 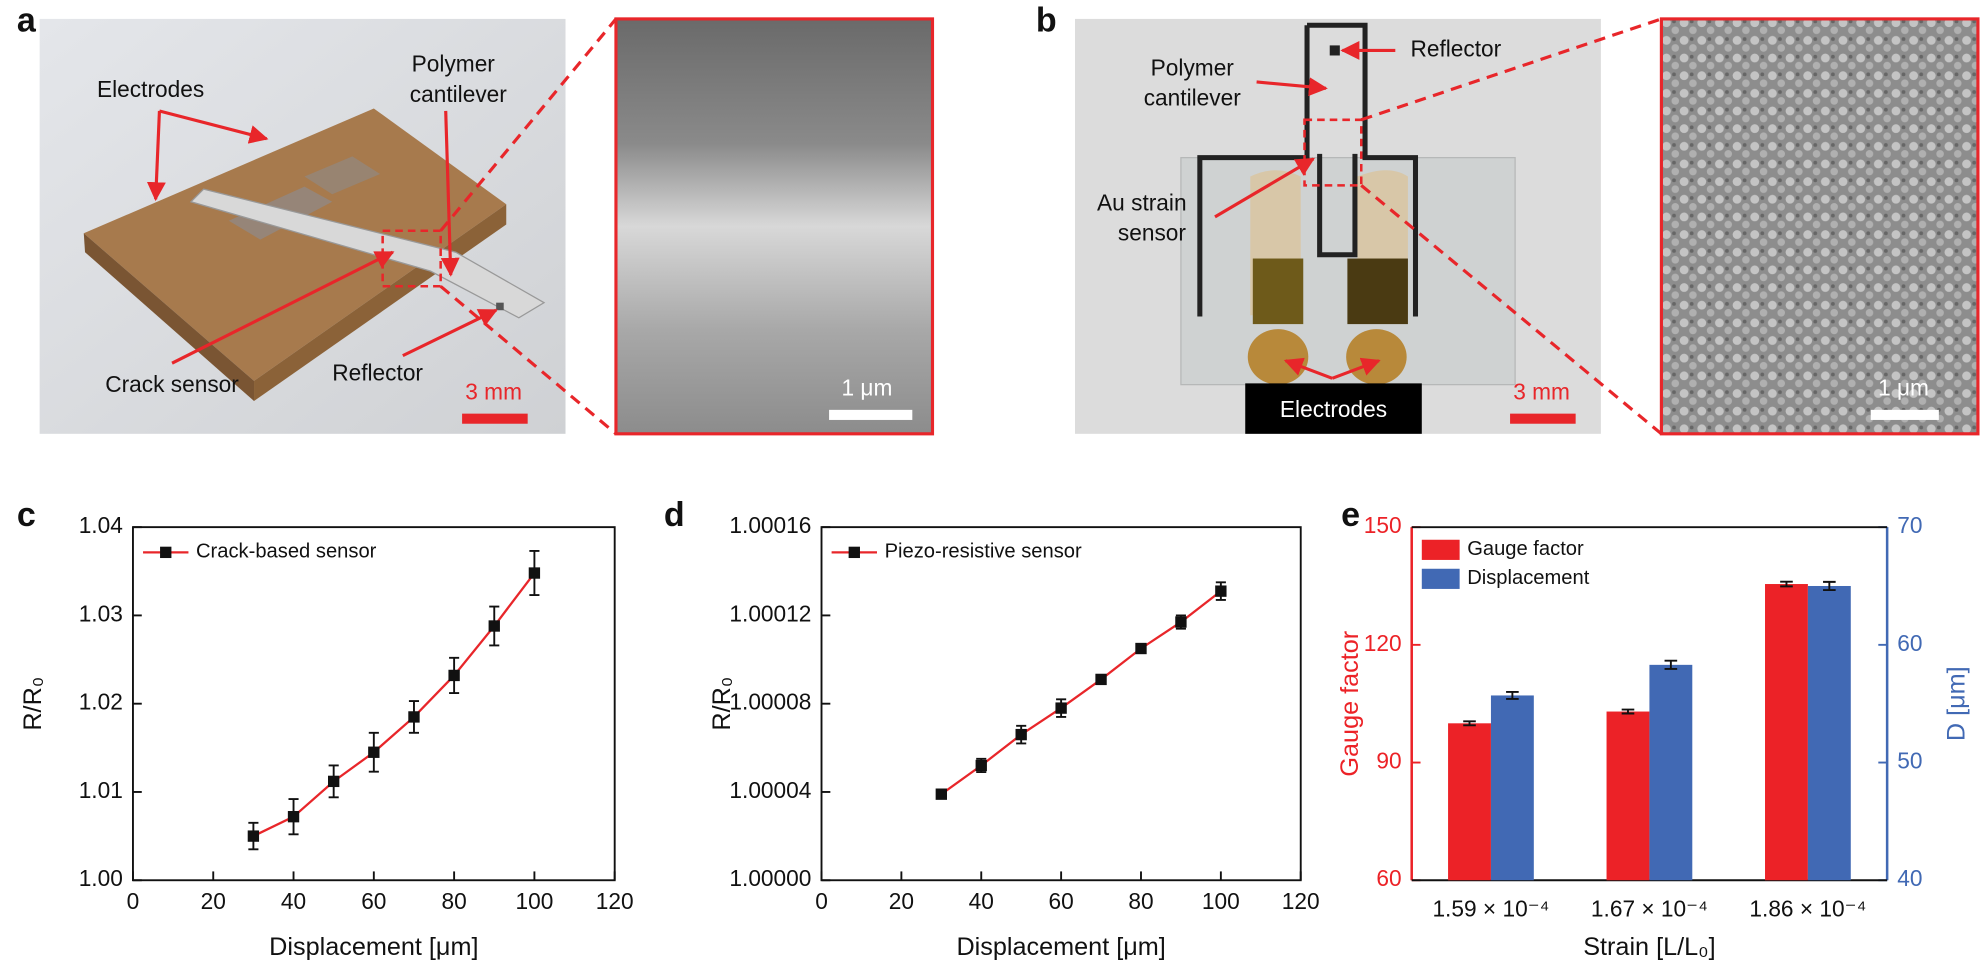 I want to click on y-tick-label: 1.00016, so click(x=770, y=525).